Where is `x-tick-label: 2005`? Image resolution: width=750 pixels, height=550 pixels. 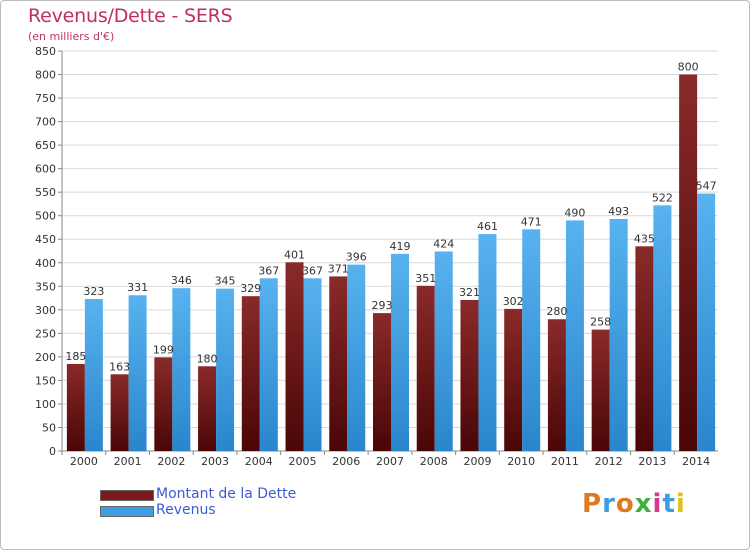 x-tick-label: 2005 is located at coordinates (303, 461).